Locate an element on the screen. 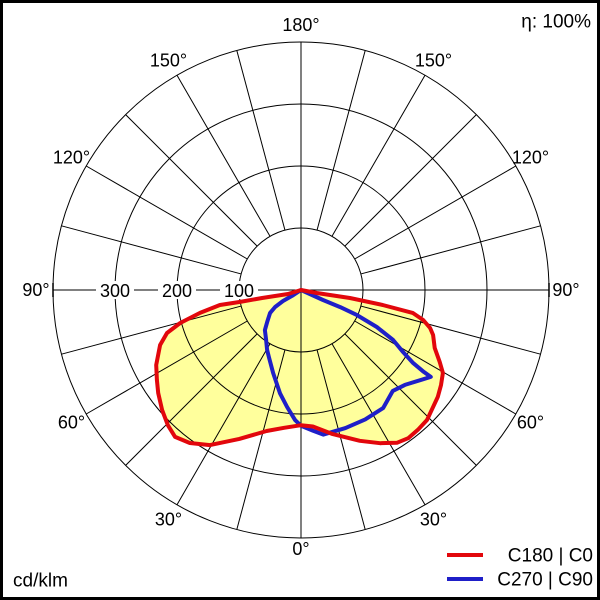 The height and width of the screenshot is (600, 600). curve-layer is located at coordinates (299, 368).